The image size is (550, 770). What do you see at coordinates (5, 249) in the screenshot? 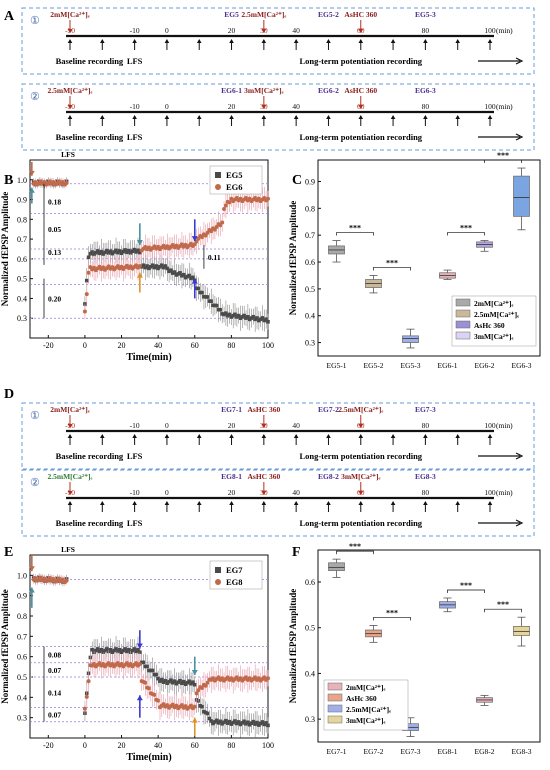
I see `y-axis-label: Normalized fEPSP Amplitude` at bounding box center [5, 249].